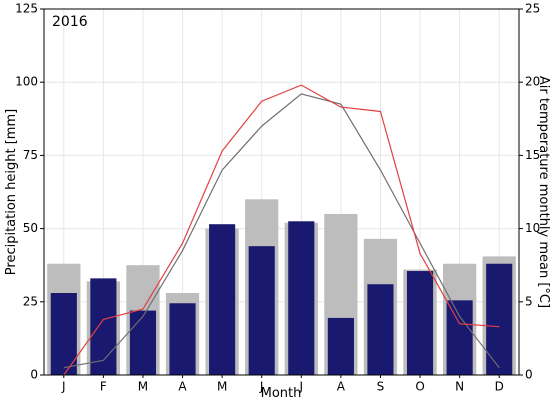 The width and height of the screenshot is (550, 405). Describe the element at coordinates (34, 375) in the screenshot. I see `y-left-tick-label: 0` at that location.